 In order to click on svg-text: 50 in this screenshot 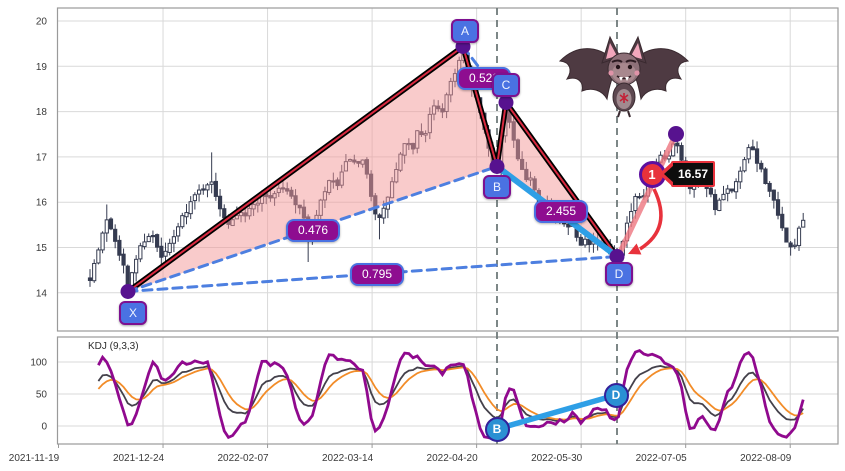, I will do `click(42, 395)`.